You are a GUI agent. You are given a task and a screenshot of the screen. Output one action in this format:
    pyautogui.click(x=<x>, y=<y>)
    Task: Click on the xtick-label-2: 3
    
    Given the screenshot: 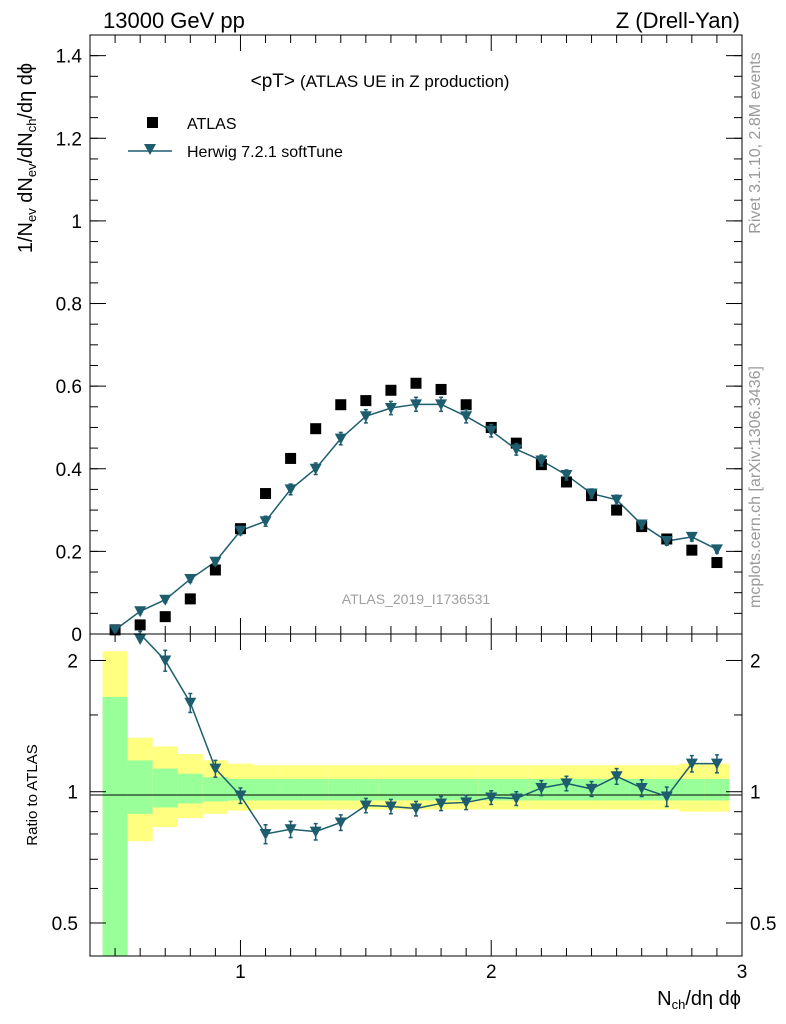 What is the action you would take?
    pyautogui.click(x=742, y=972)
    